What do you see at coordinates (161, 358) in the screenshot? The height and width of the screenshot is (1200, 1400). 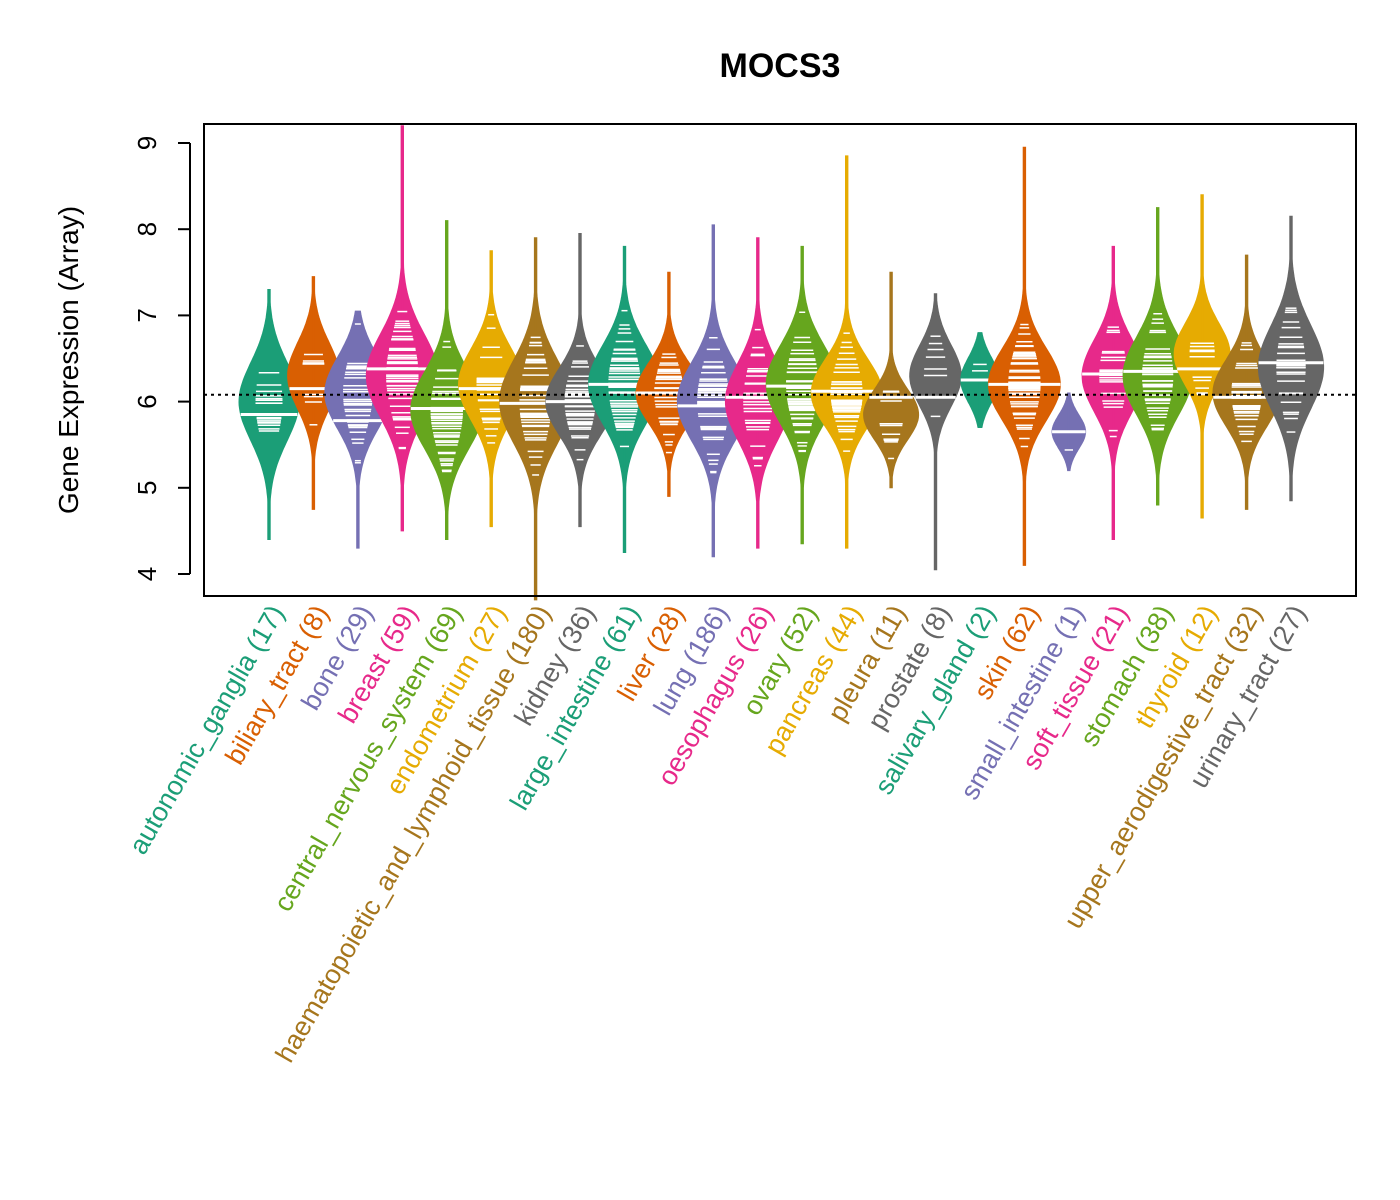 I see `y-axis: 4 5 6 7 8 9` at bounding box center [161, 358].